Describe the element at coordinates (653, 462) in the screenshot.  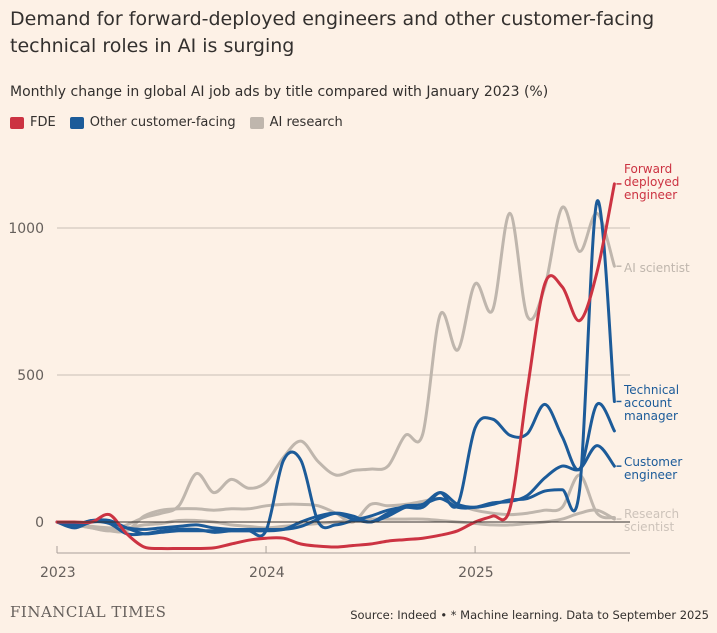
I see `annotation-customer-engineer: Customer` at that location.